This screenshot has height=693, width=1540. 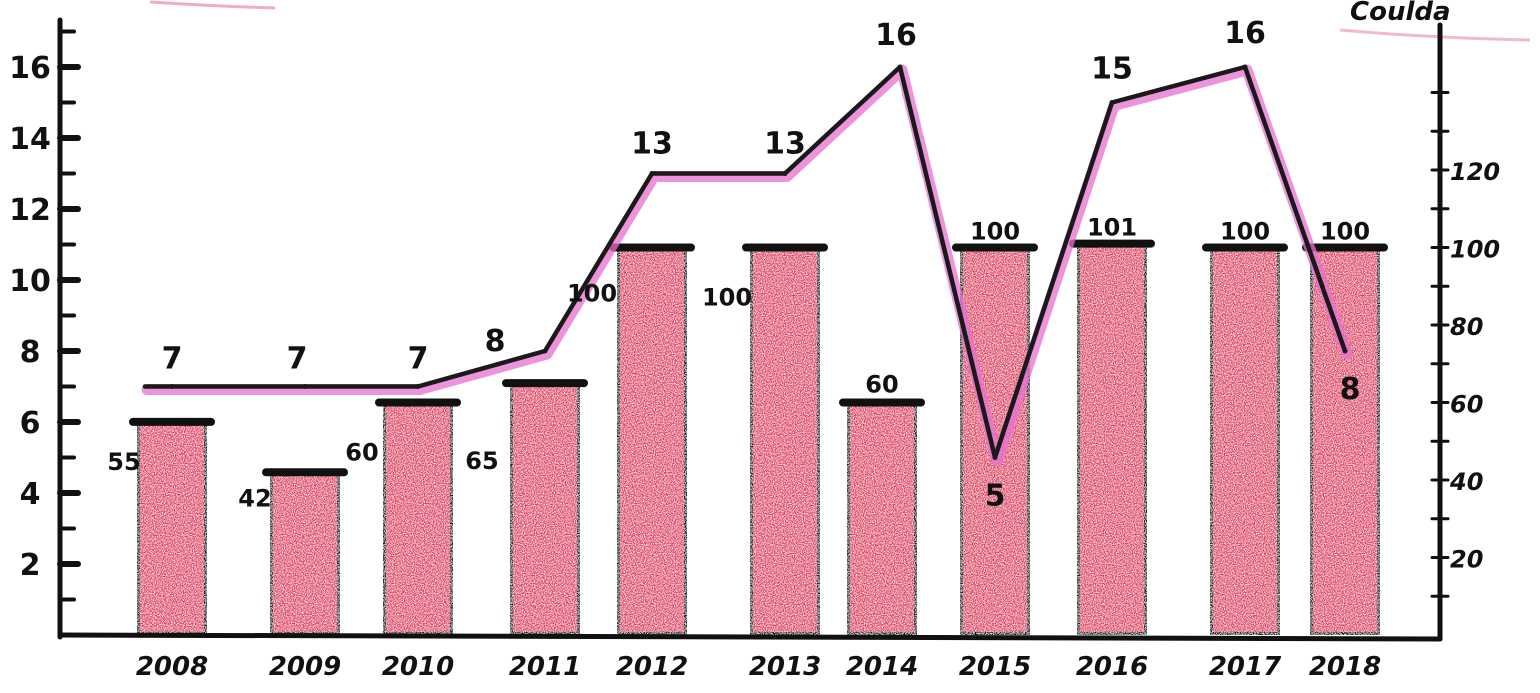 I want to click on x-tick-label-2014: 2014, so click(x=882, y=667).